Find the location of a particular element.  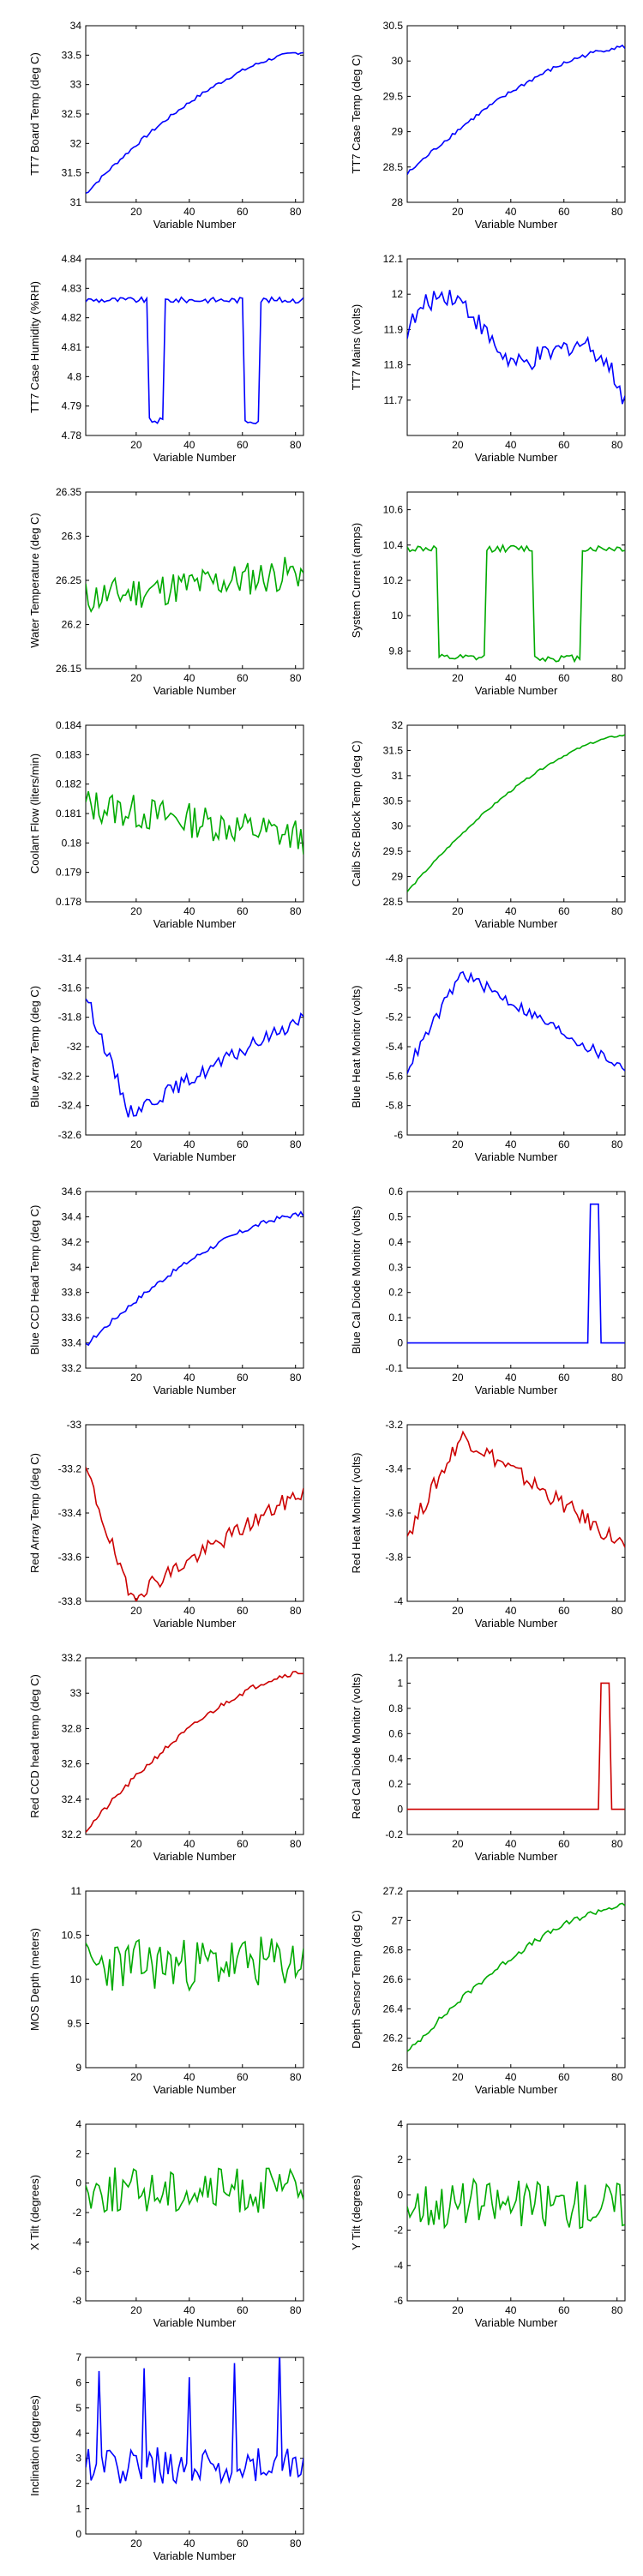

y-tick-label: -31.4 is located at coordinates (70, 958).